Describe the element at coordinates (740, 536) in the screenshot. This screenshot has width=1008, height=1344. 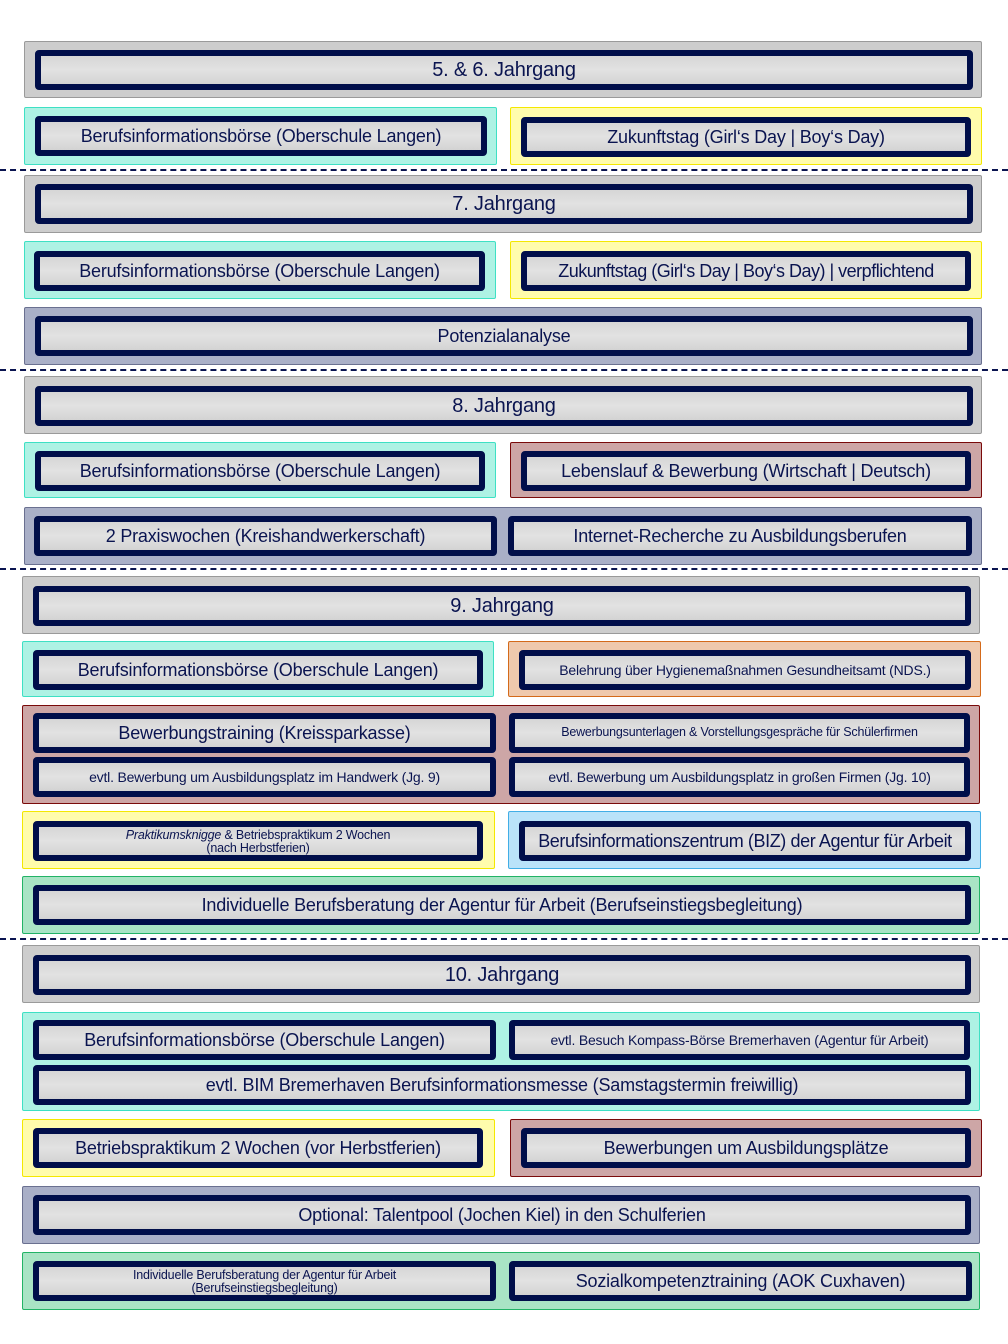
I see `internet-recherche-item: Internet-Recherche zu Ausbildungsberufen` at that location.